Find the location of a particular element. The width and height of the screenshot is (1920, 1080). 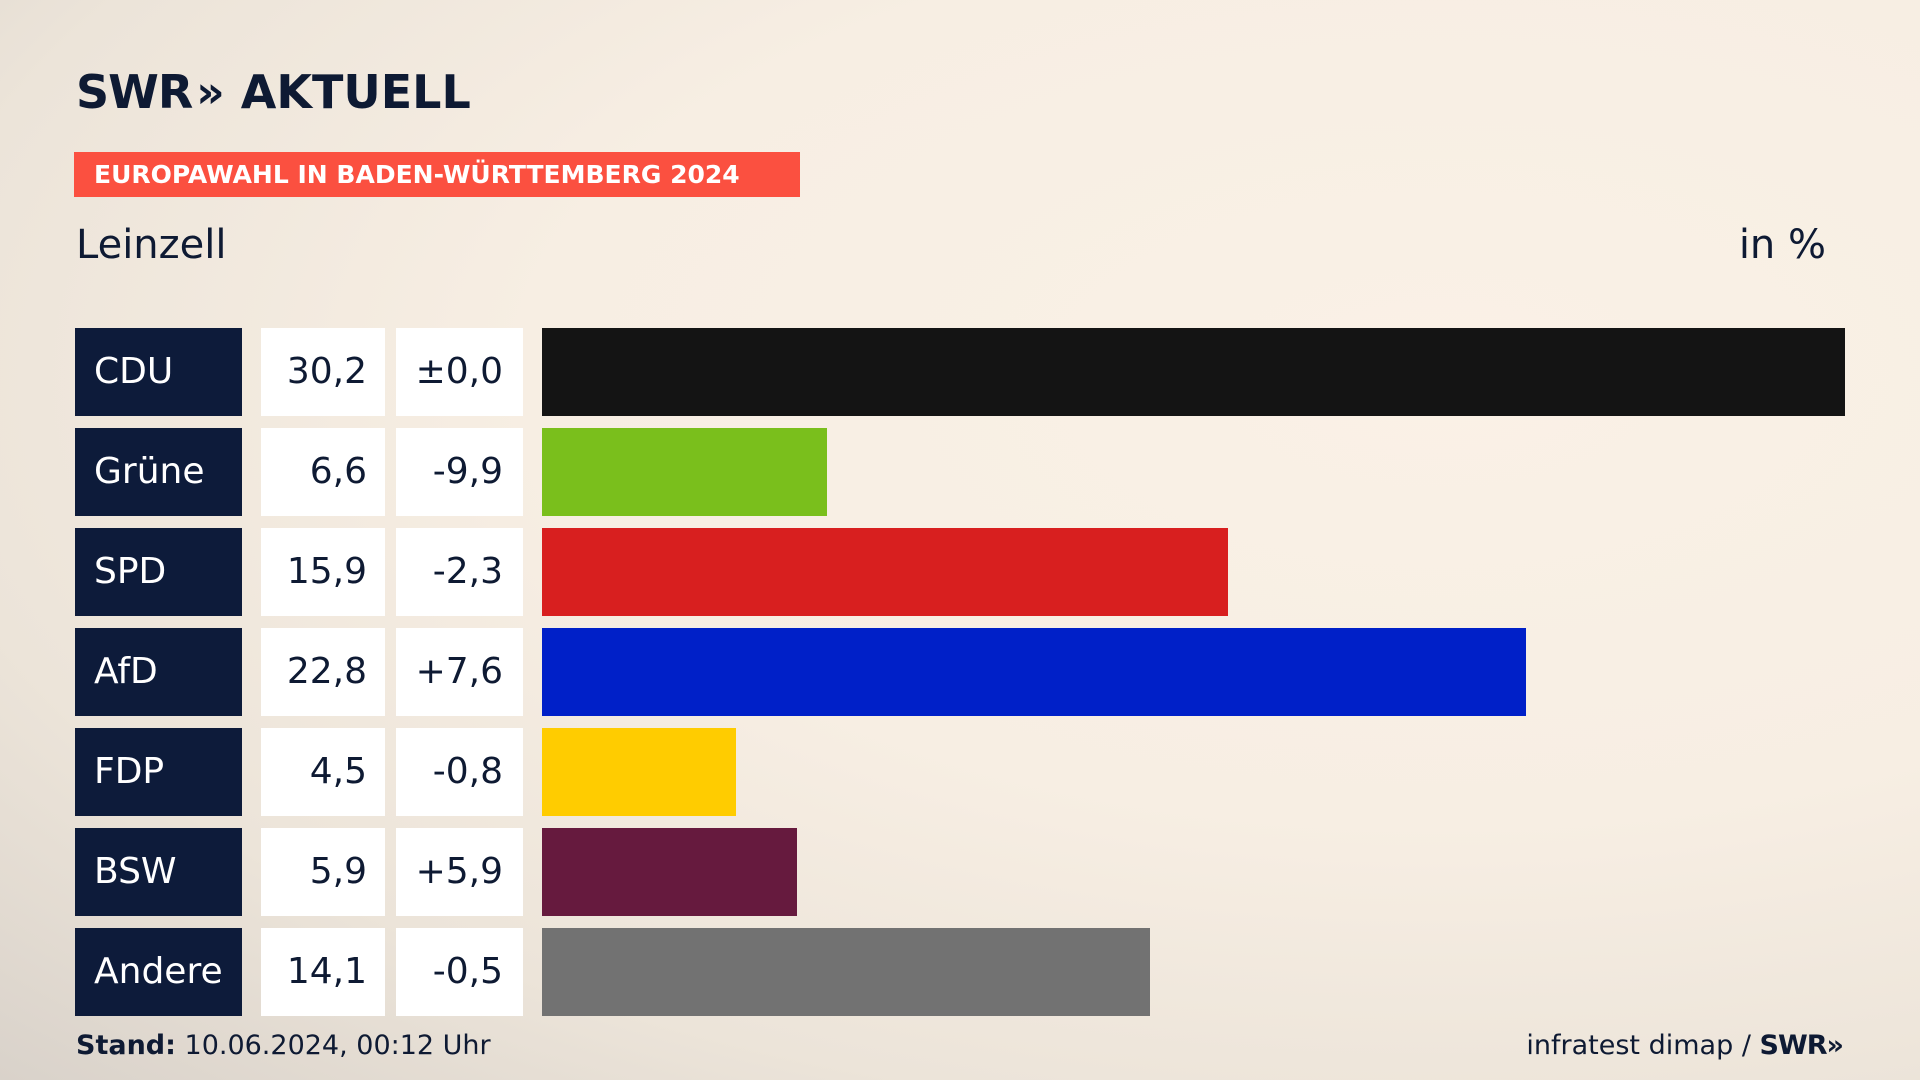

logo-brand: SWR is located at coordinates (134, 92).